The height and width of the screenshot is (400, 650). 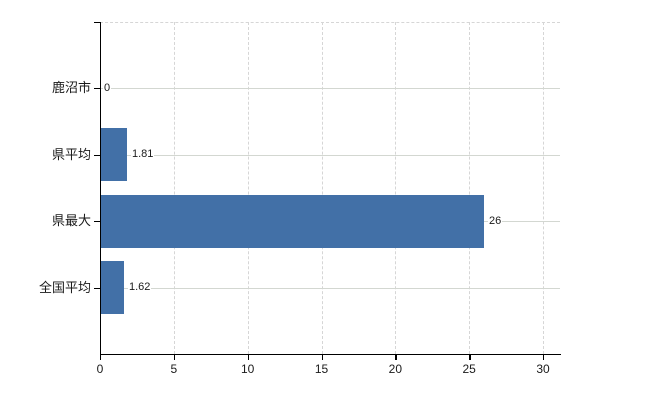 I want to click on x-tick-label: 30, so click(x=543, y=369).